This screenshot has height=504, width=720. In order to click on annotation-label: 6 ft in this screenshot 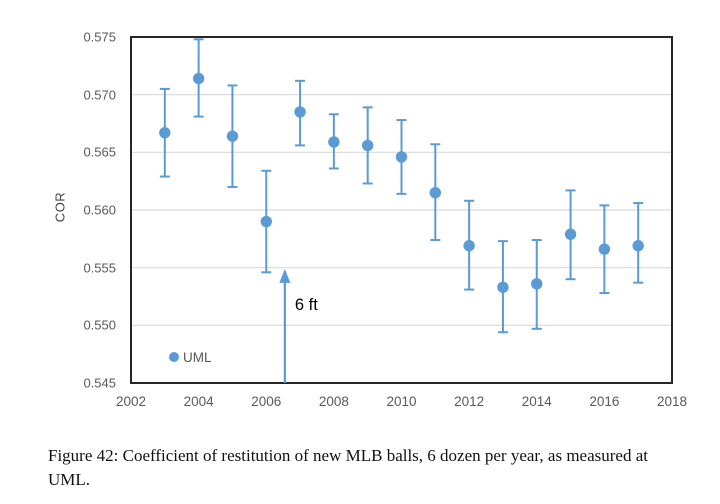, I will do `click(306, 305)`.